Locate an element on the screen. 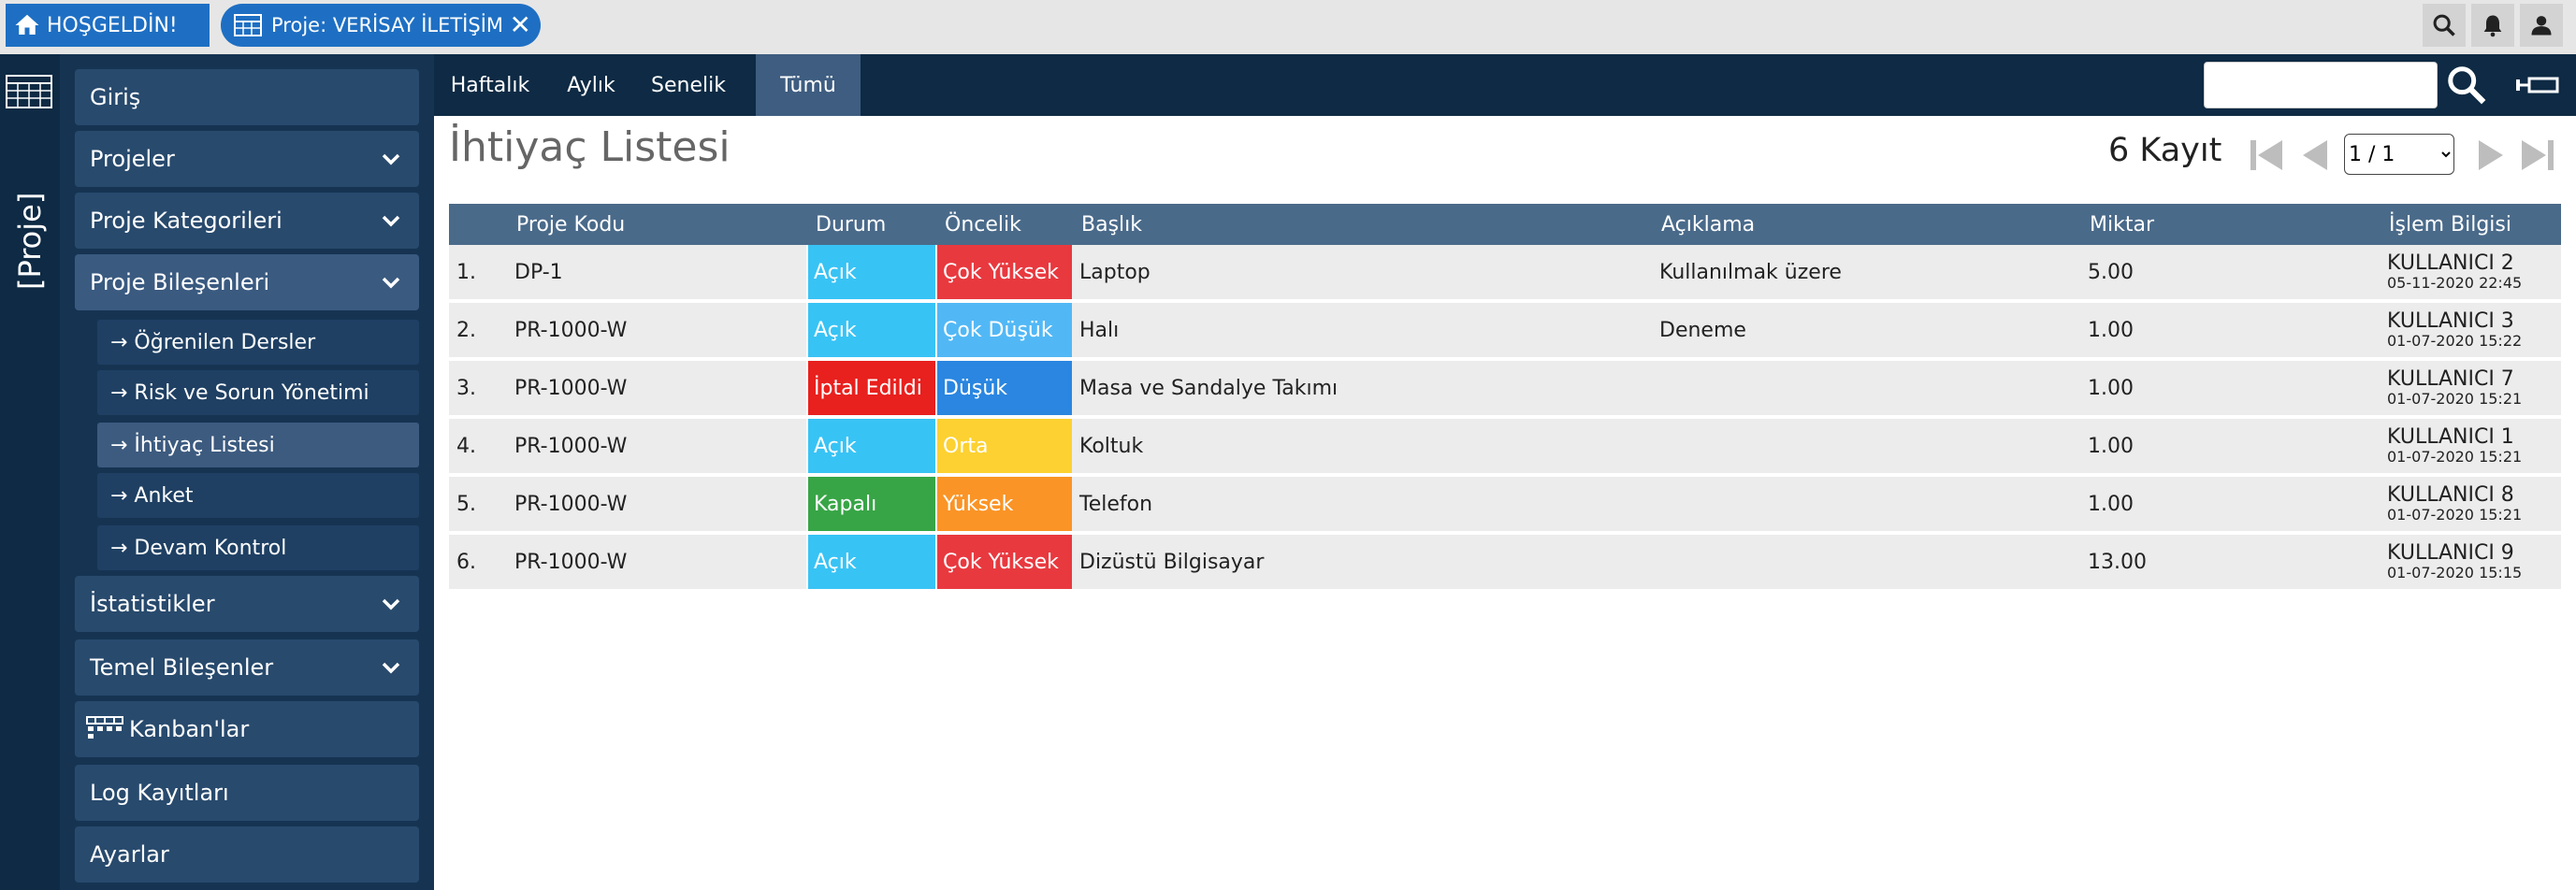 The height and width of the screenshot is (890, 2576). last-page-icon is located at coordinates (2537, 155).